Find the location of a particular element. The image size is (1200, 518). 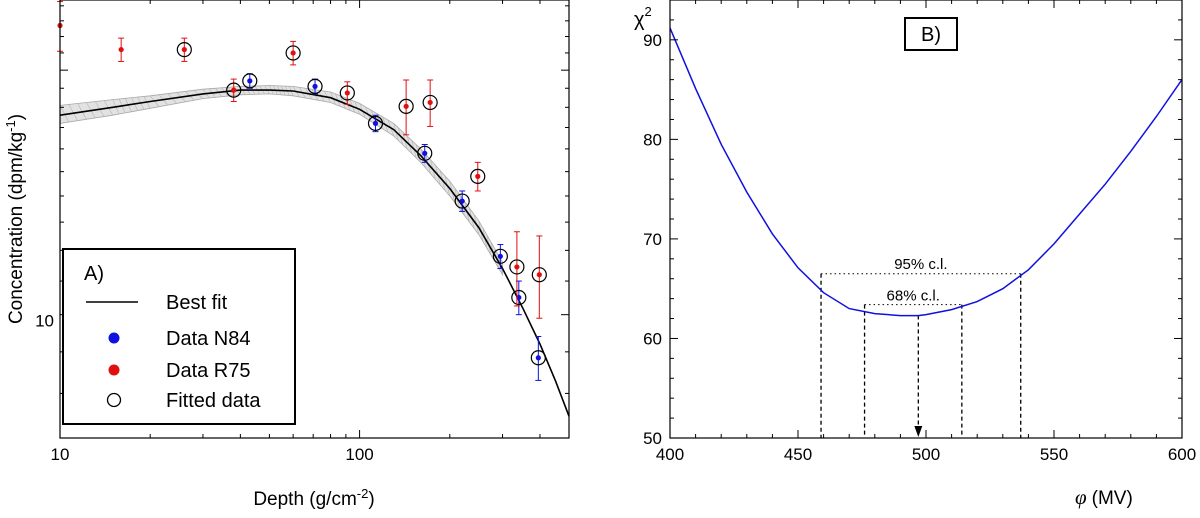

x-tick-label: 450 is located at coordinates (798, 454).